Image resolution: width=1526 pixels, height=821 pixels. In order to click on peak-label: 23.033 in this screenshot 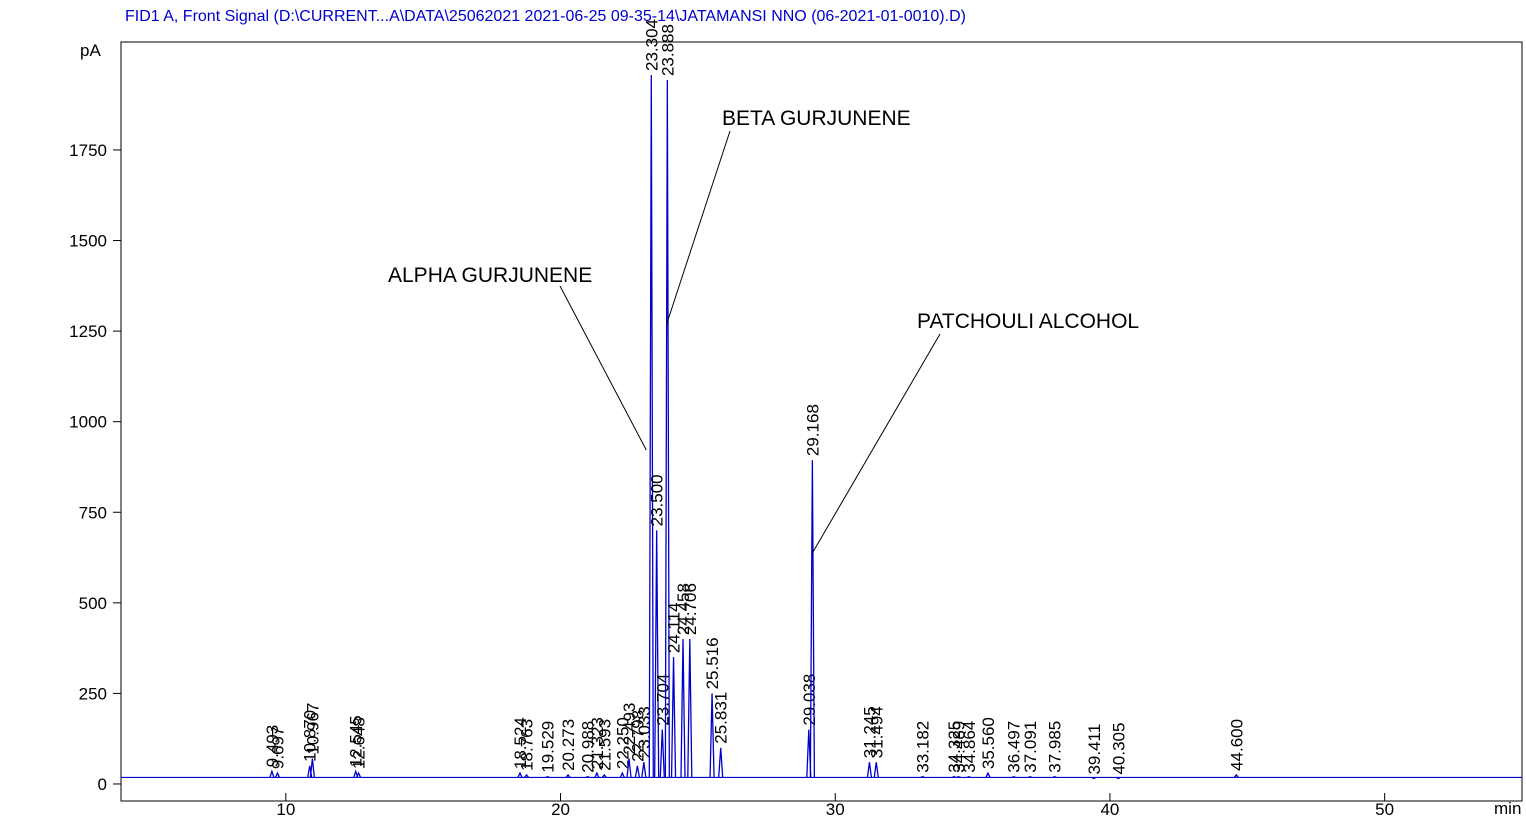, I will do `click(644, 732)`.